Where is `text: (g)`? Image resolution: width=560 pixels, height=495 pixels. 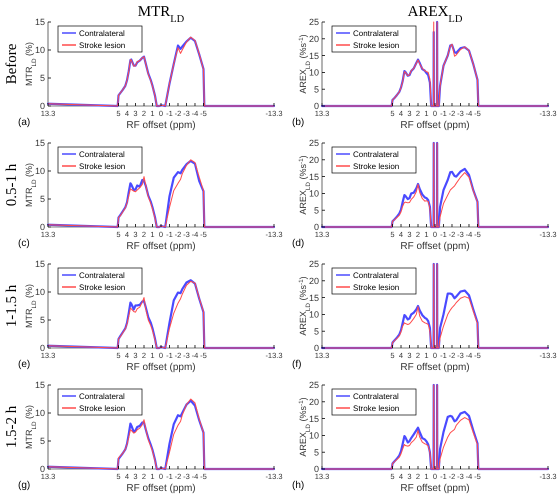 text: (g) is located at coordinates (24, 485).